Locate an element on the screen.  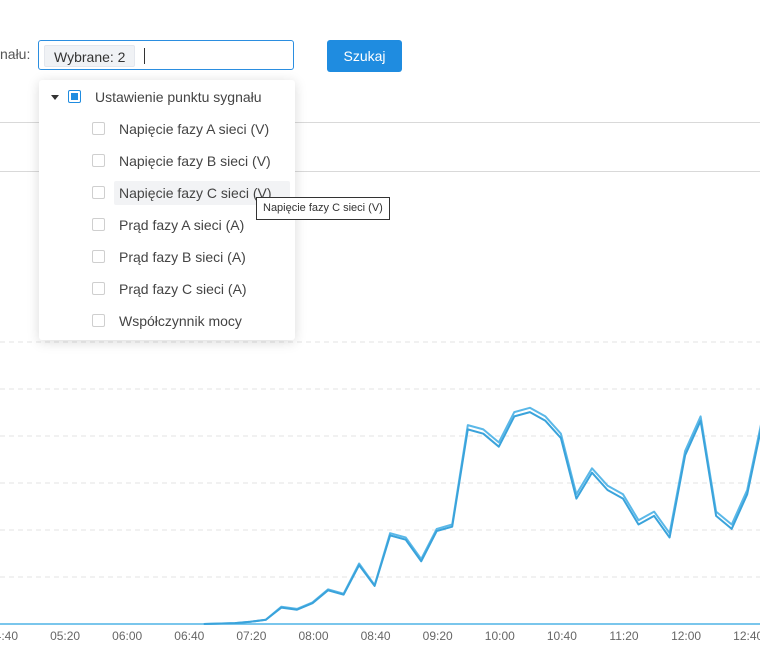
divider-bottom is located at coordinates (380, 171).